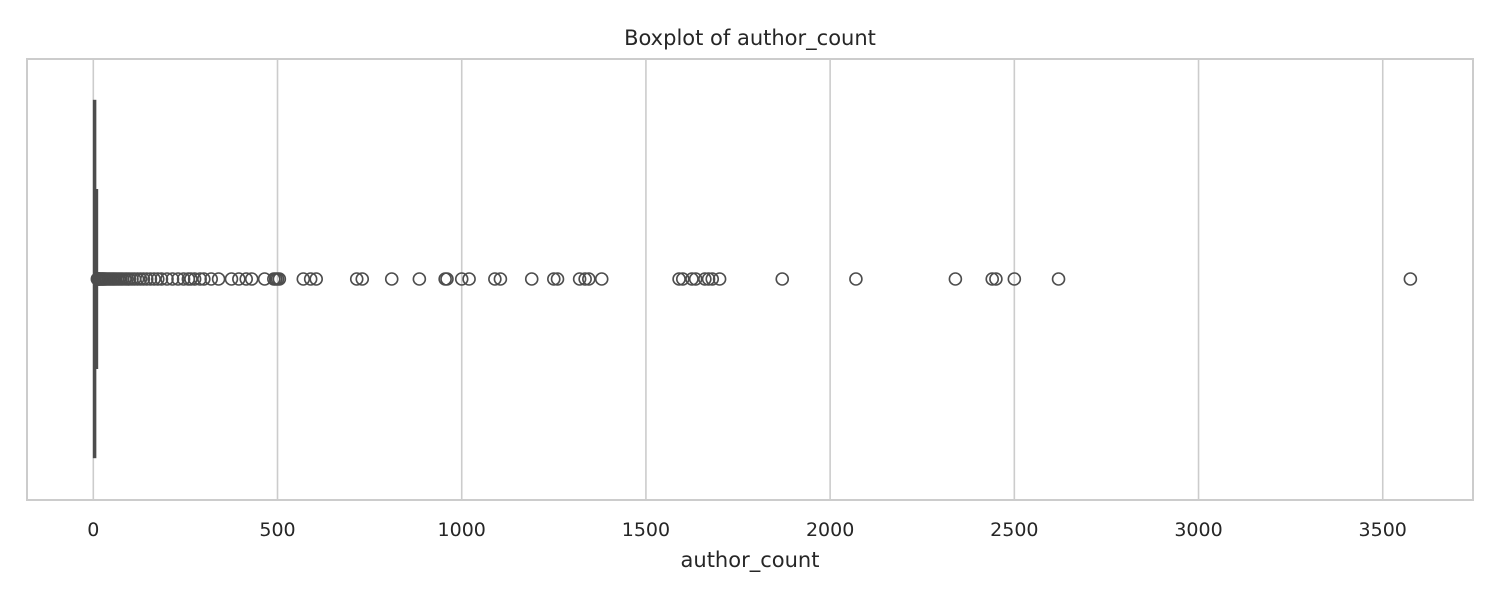  What do you see at coordinates (750, 560) in the screenshot?
I see `x-axis-label: author_count` at bounding box center [750, 560].